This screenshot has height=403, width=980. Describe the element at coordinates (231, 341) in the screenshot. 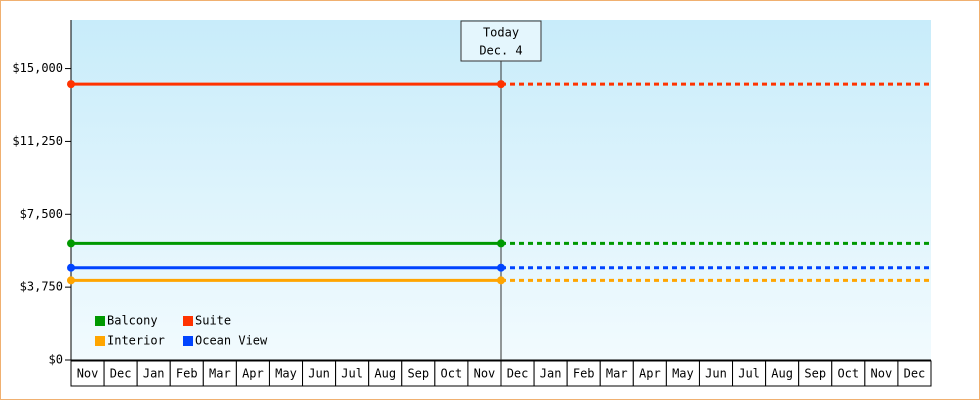

I see `legend-label: Ocean View` at that location.